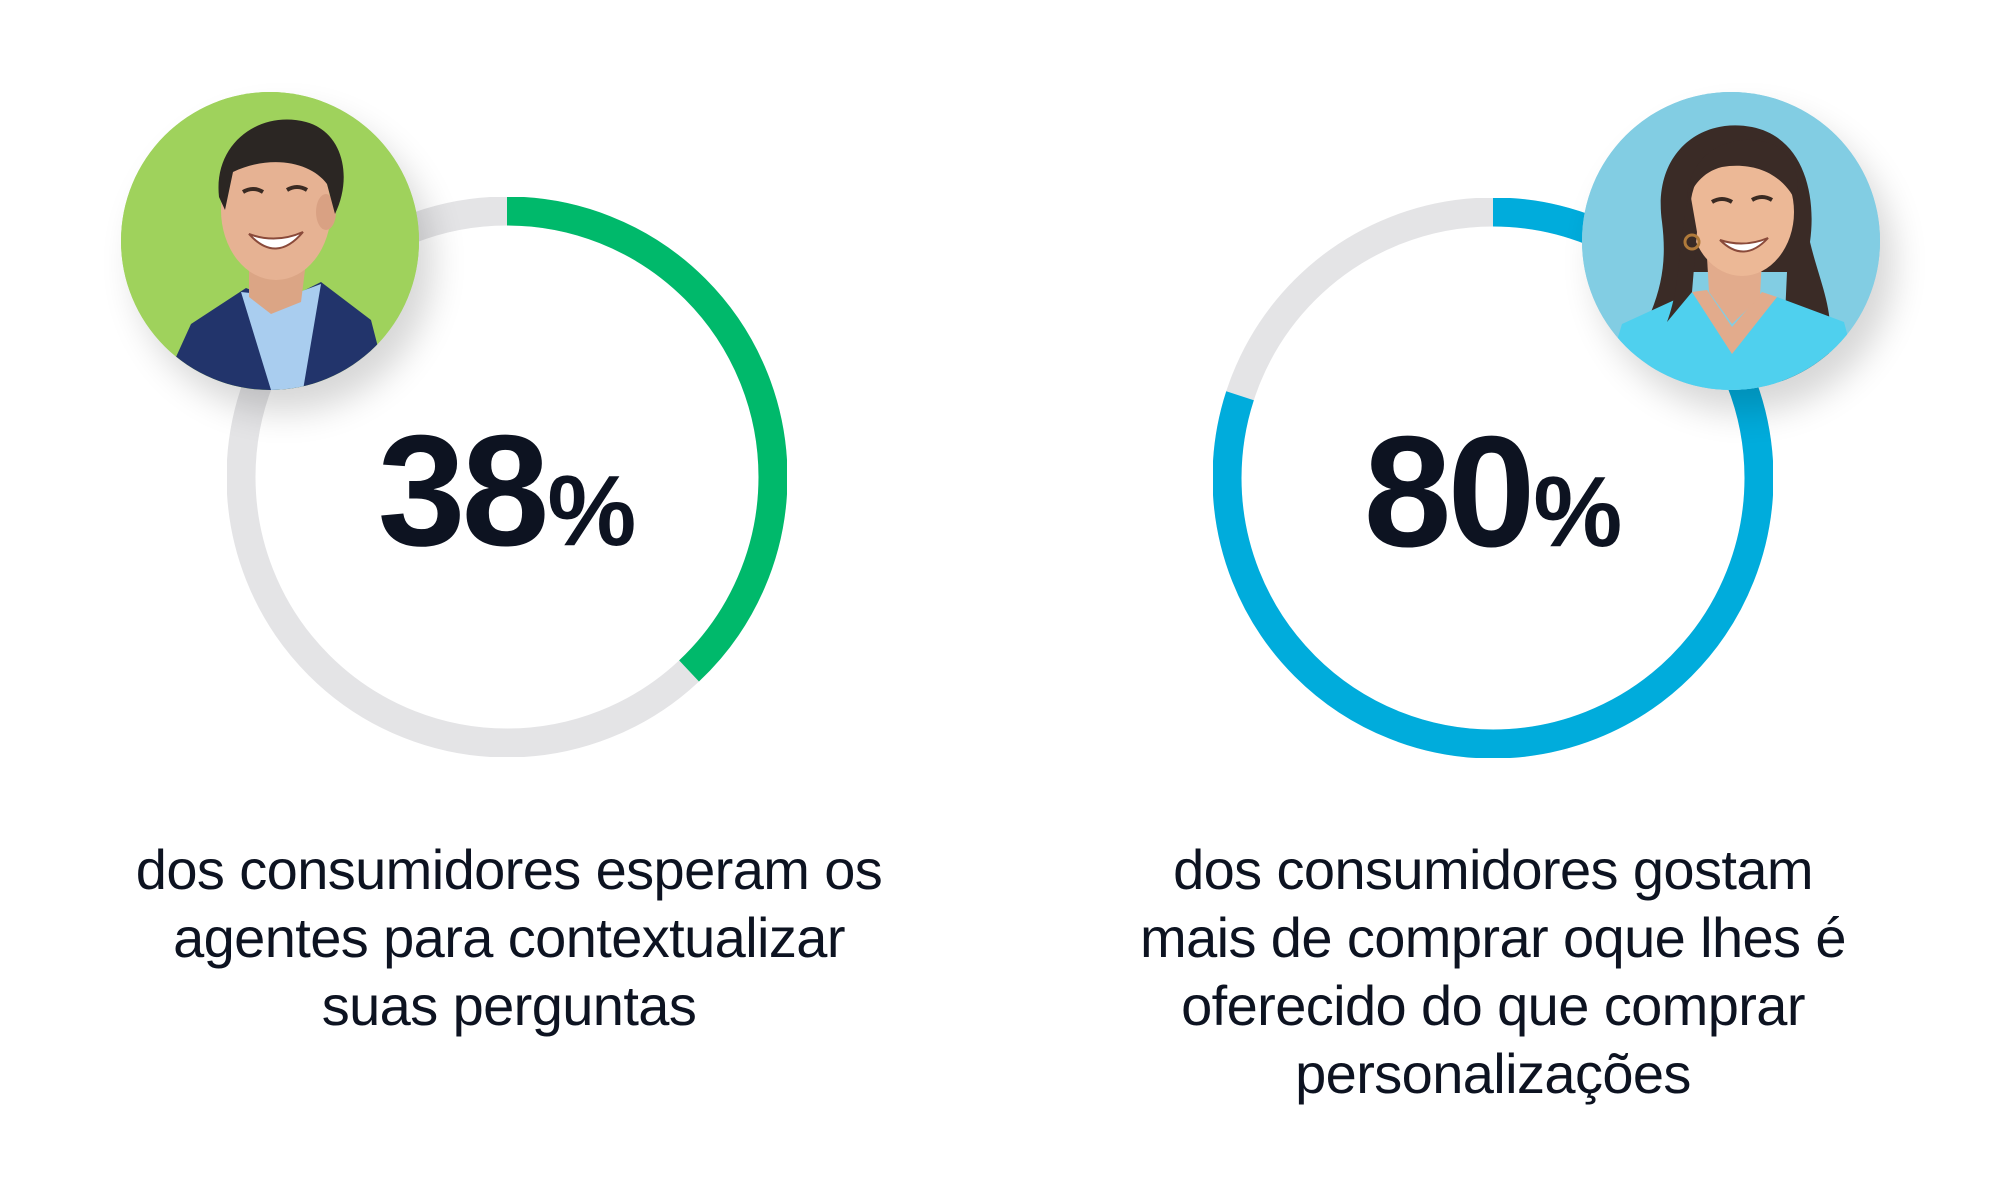 Image resolution: width=2000 pixels, height=1200 pixels. I want to click on avatar-man, so click(270, 241).